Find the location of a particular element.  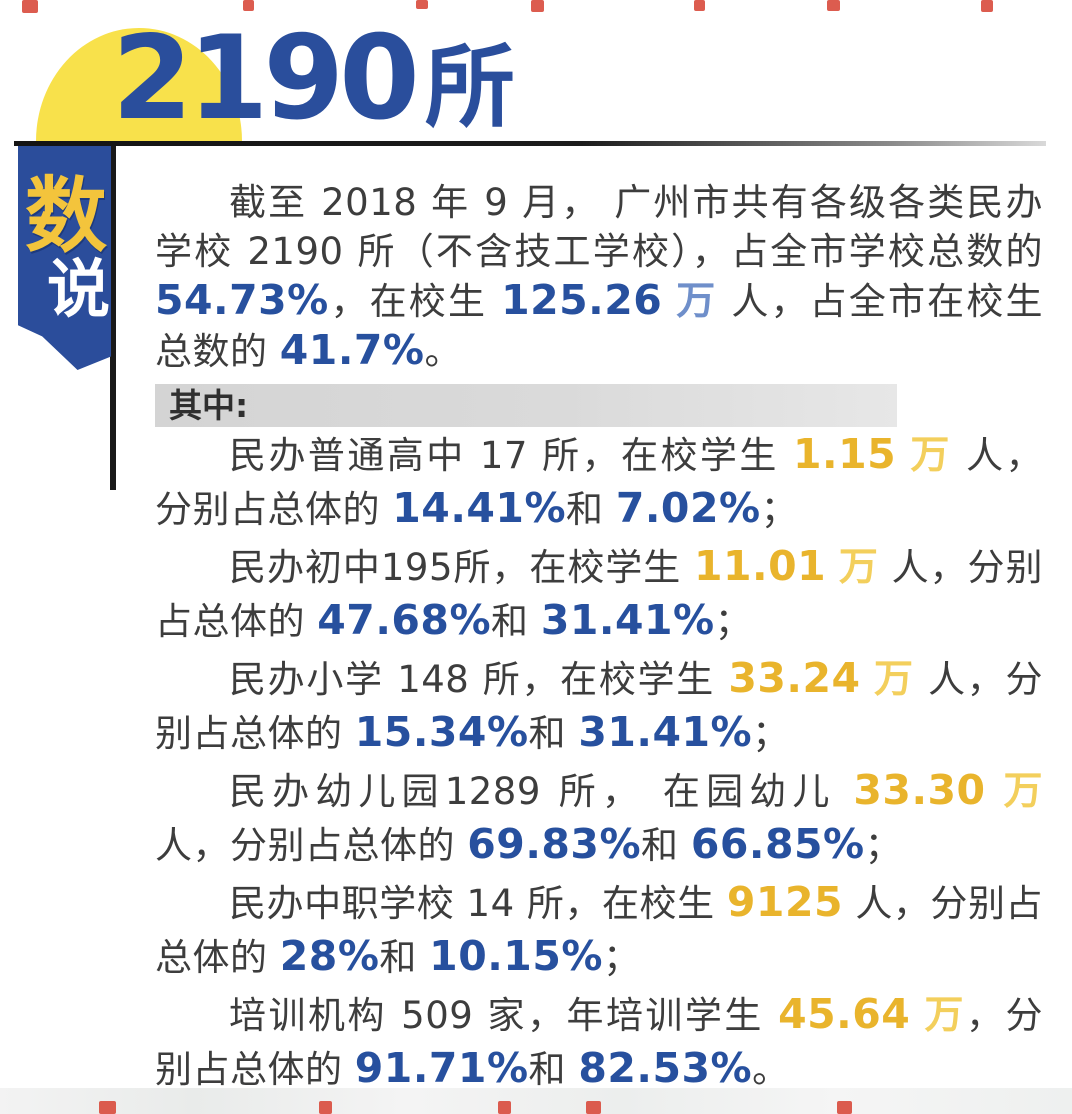

headline-number: 2190 is located at coordinates (266, 78).